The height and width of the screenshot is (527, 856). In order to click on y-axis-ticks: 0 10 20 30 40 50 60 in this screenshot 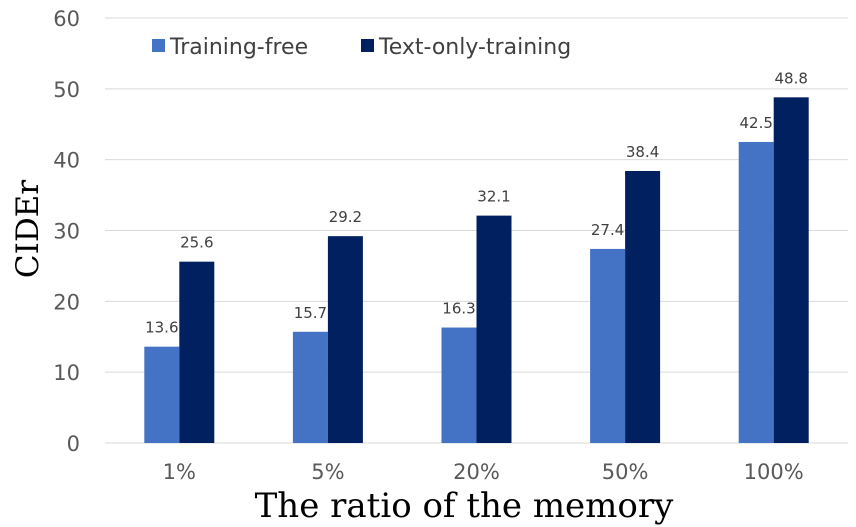, I will do `click(66, 231)`.